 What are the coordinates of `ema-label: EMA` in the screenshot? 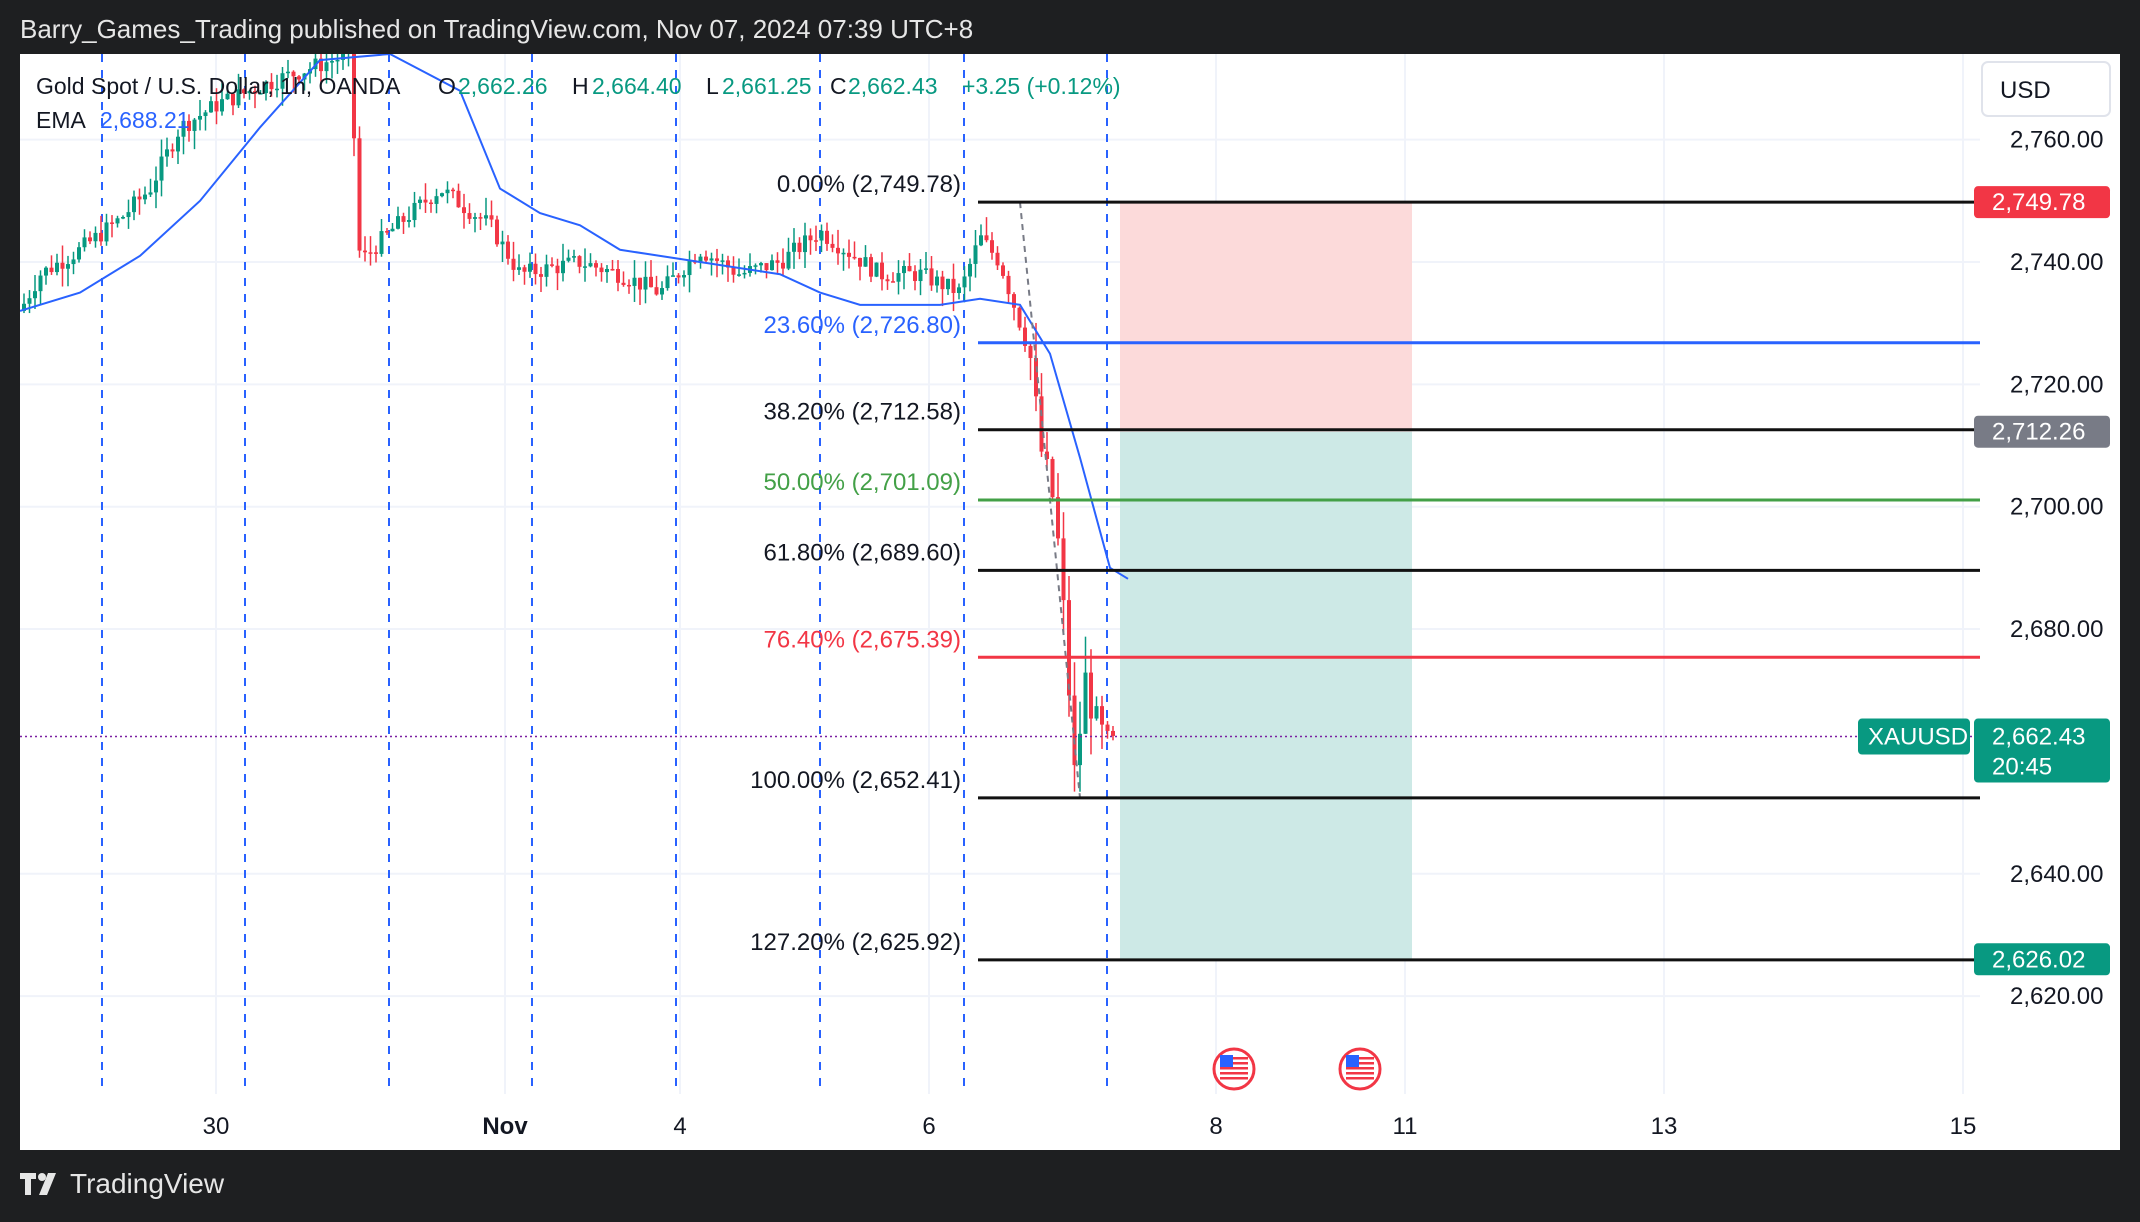 It's located at (61, 120).